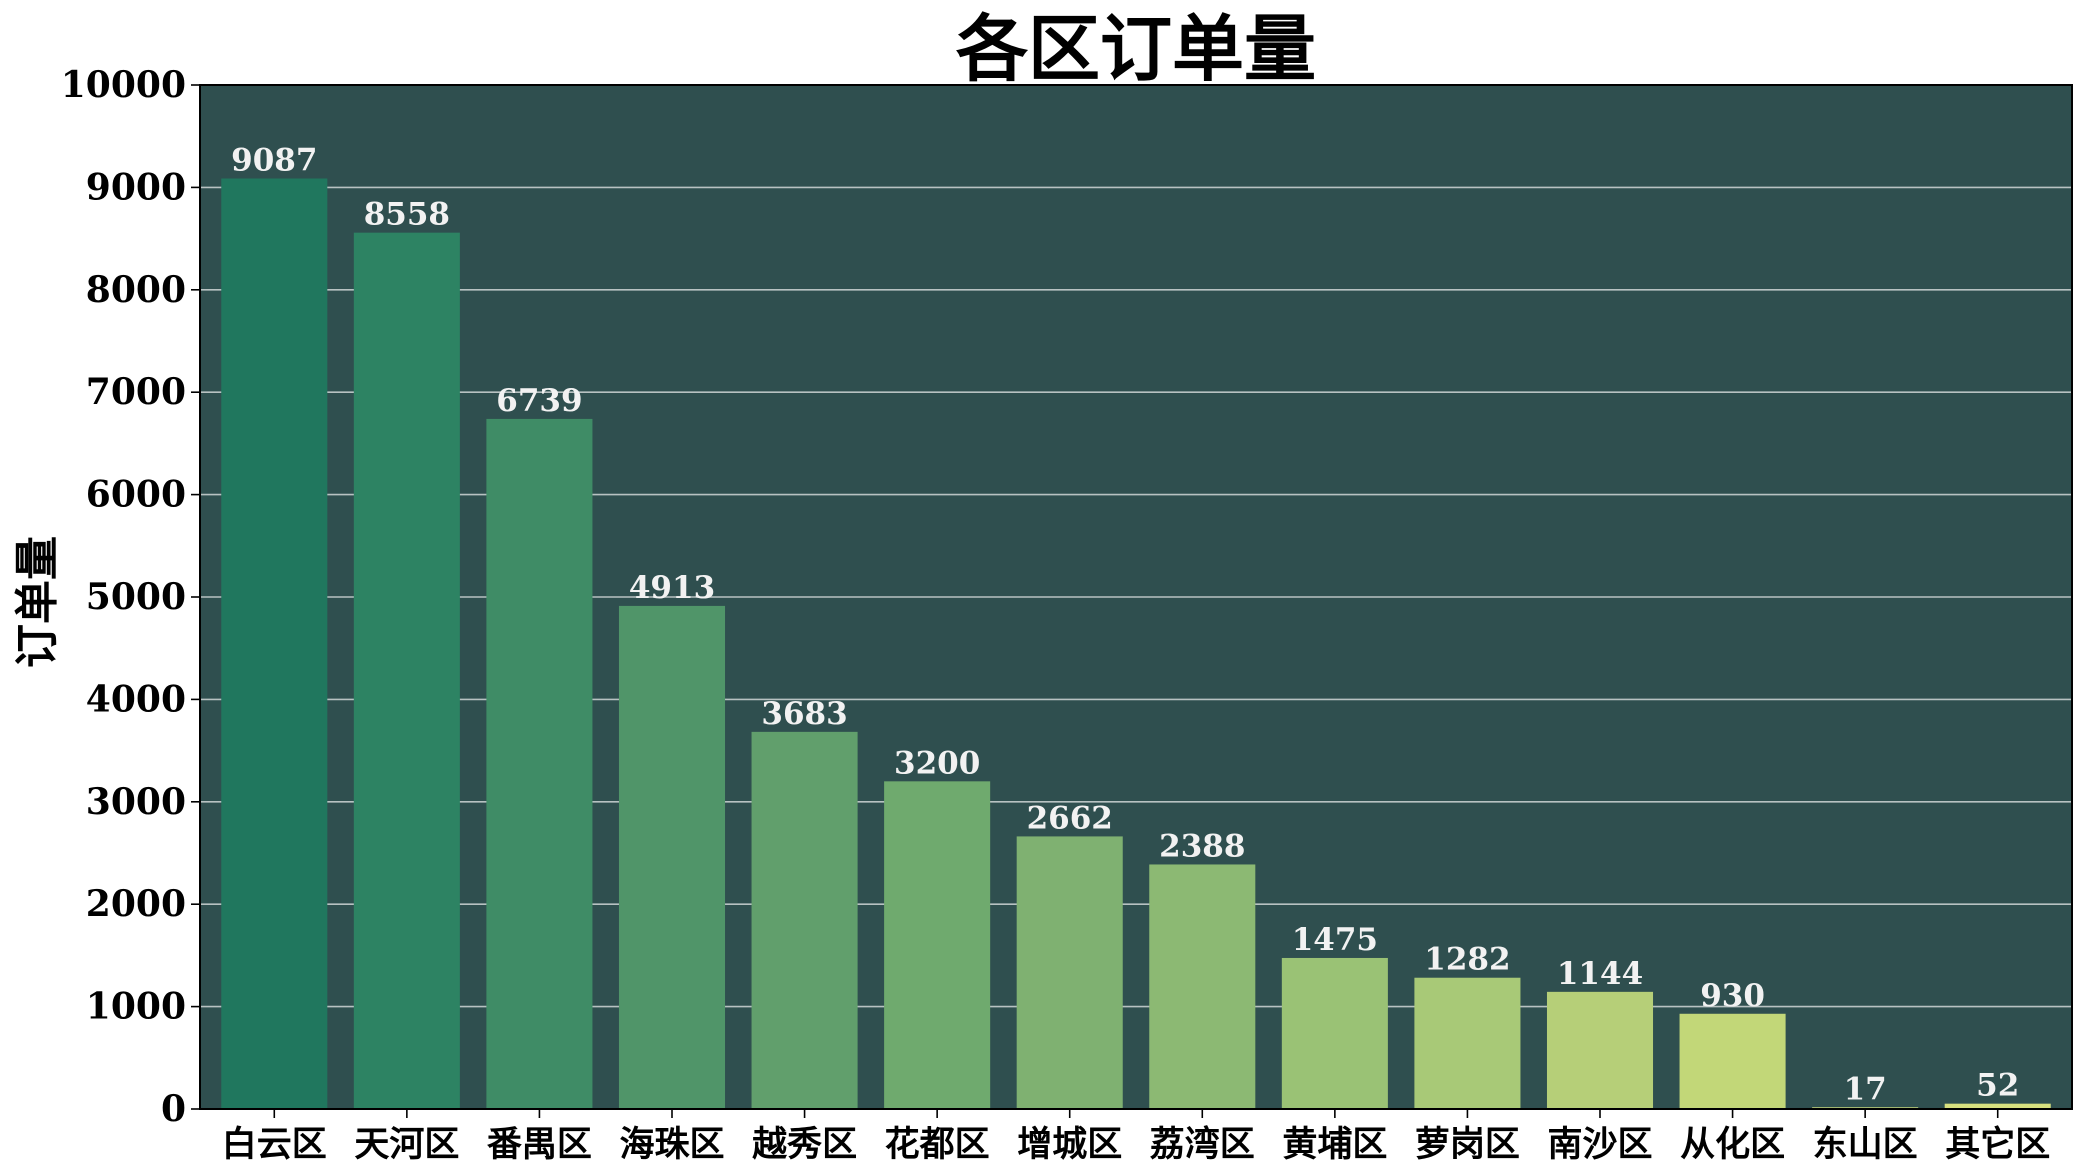 The height and width of the screenshot is (1172, 2079). What do you see at coordinates (136, 1007) in the screenshot?
I see `y-tick-label: 1000` at bounding box center [136, 1007].